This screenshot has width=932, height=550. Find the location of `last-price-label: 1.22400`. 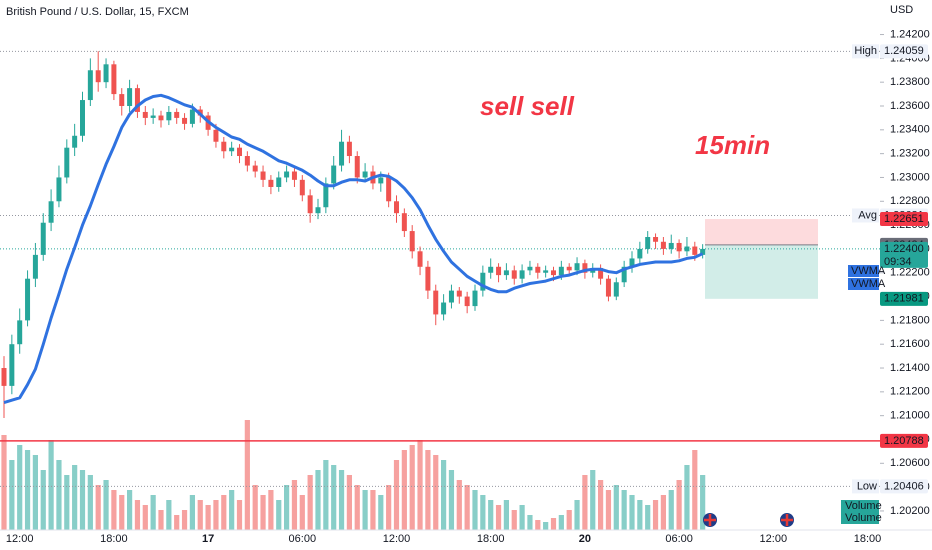

last-price-label: 1.22400 is located at coordinates (904, 249).